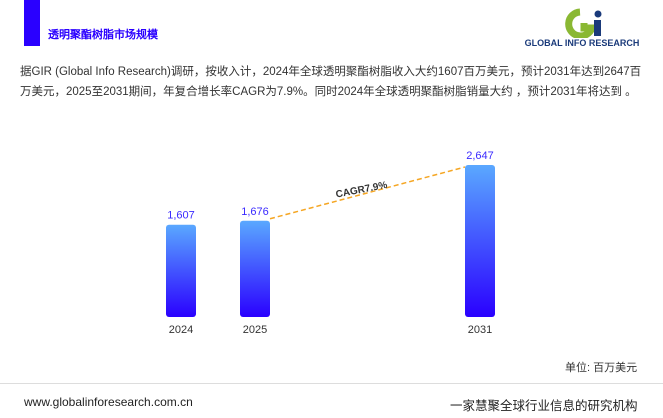 The height and width of the screenshot is (418, 663). What do you see at coordinates (255, 330) in the screenshot?
I see `x-tick-label: 2025` at bounding box center [255, 330].